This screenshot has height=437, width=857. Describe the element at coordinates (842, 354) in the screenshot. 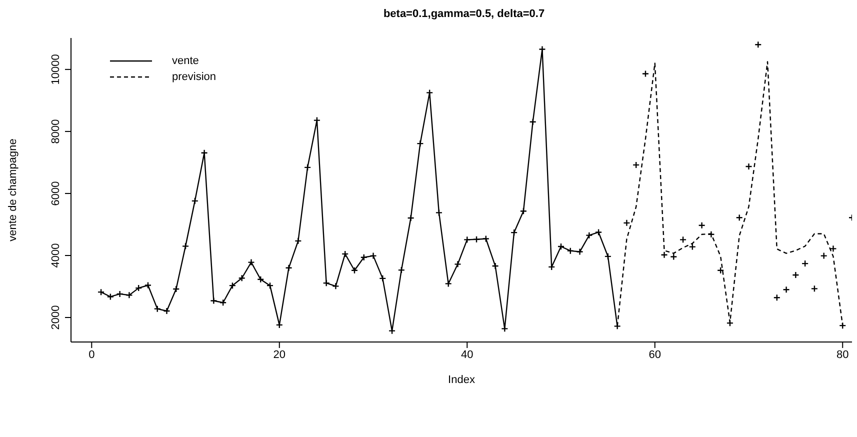

I see `x-tick-label: 80` at that location.